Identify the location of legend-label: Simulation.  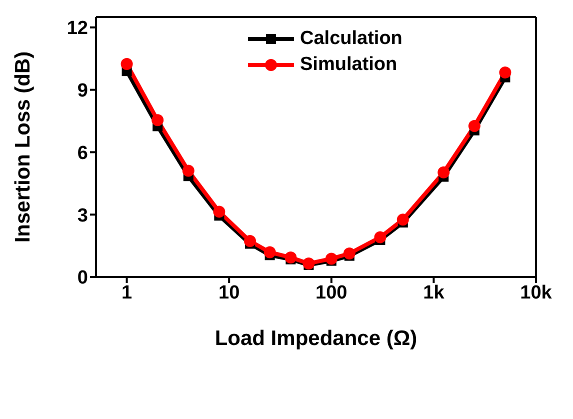
(349, 65).